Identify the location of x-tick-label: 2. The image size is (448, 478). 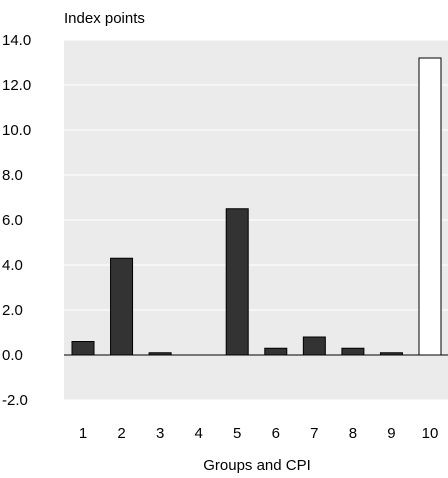
(121, 433).